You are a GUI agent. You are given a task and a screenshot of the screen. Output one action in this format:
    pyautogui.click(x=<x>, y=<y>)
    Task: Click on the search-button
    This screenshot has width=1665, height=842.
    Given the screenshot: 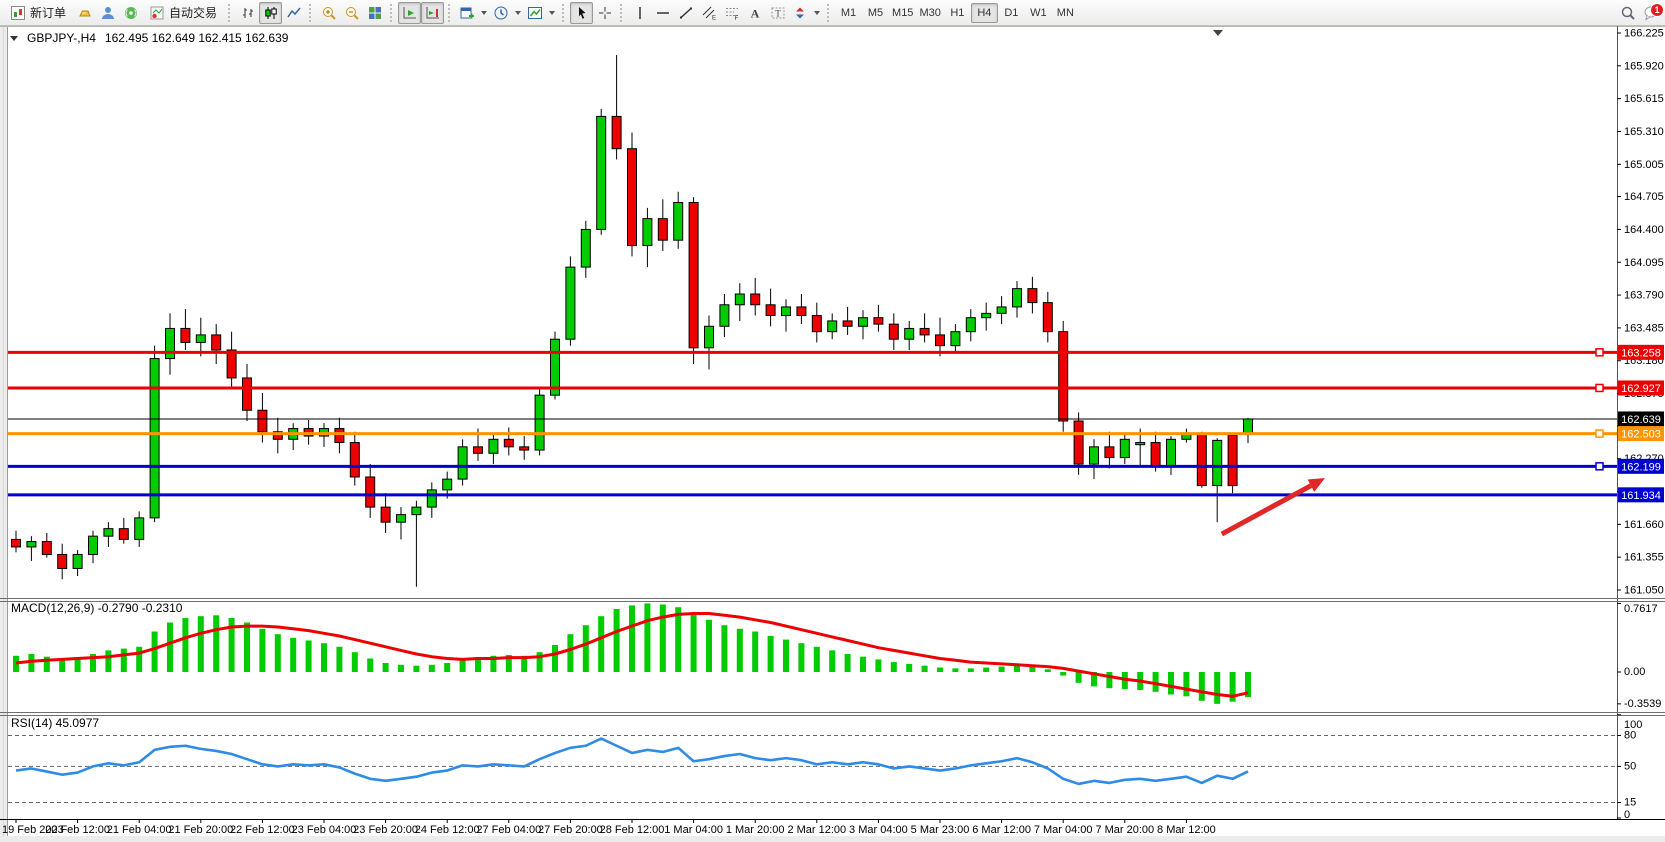 What is the action you would take?
    pyautogui.click(x=1627, y=13)
    